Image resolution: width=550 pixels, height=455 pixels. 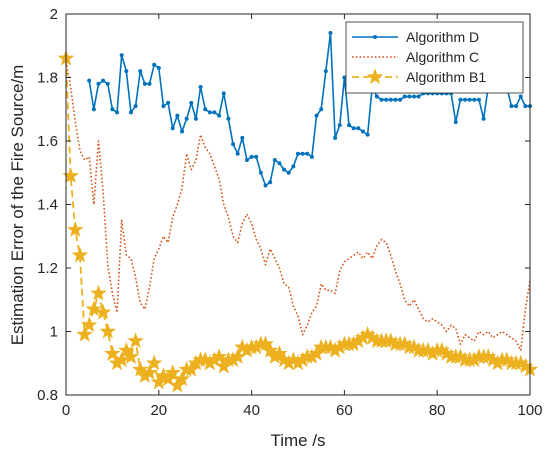 What do you see at coordinates (17, 205) in the screenshot?
I see `y-axis-label: Estimation Error of the Fire Source/m` at bounding box center [17, 205].